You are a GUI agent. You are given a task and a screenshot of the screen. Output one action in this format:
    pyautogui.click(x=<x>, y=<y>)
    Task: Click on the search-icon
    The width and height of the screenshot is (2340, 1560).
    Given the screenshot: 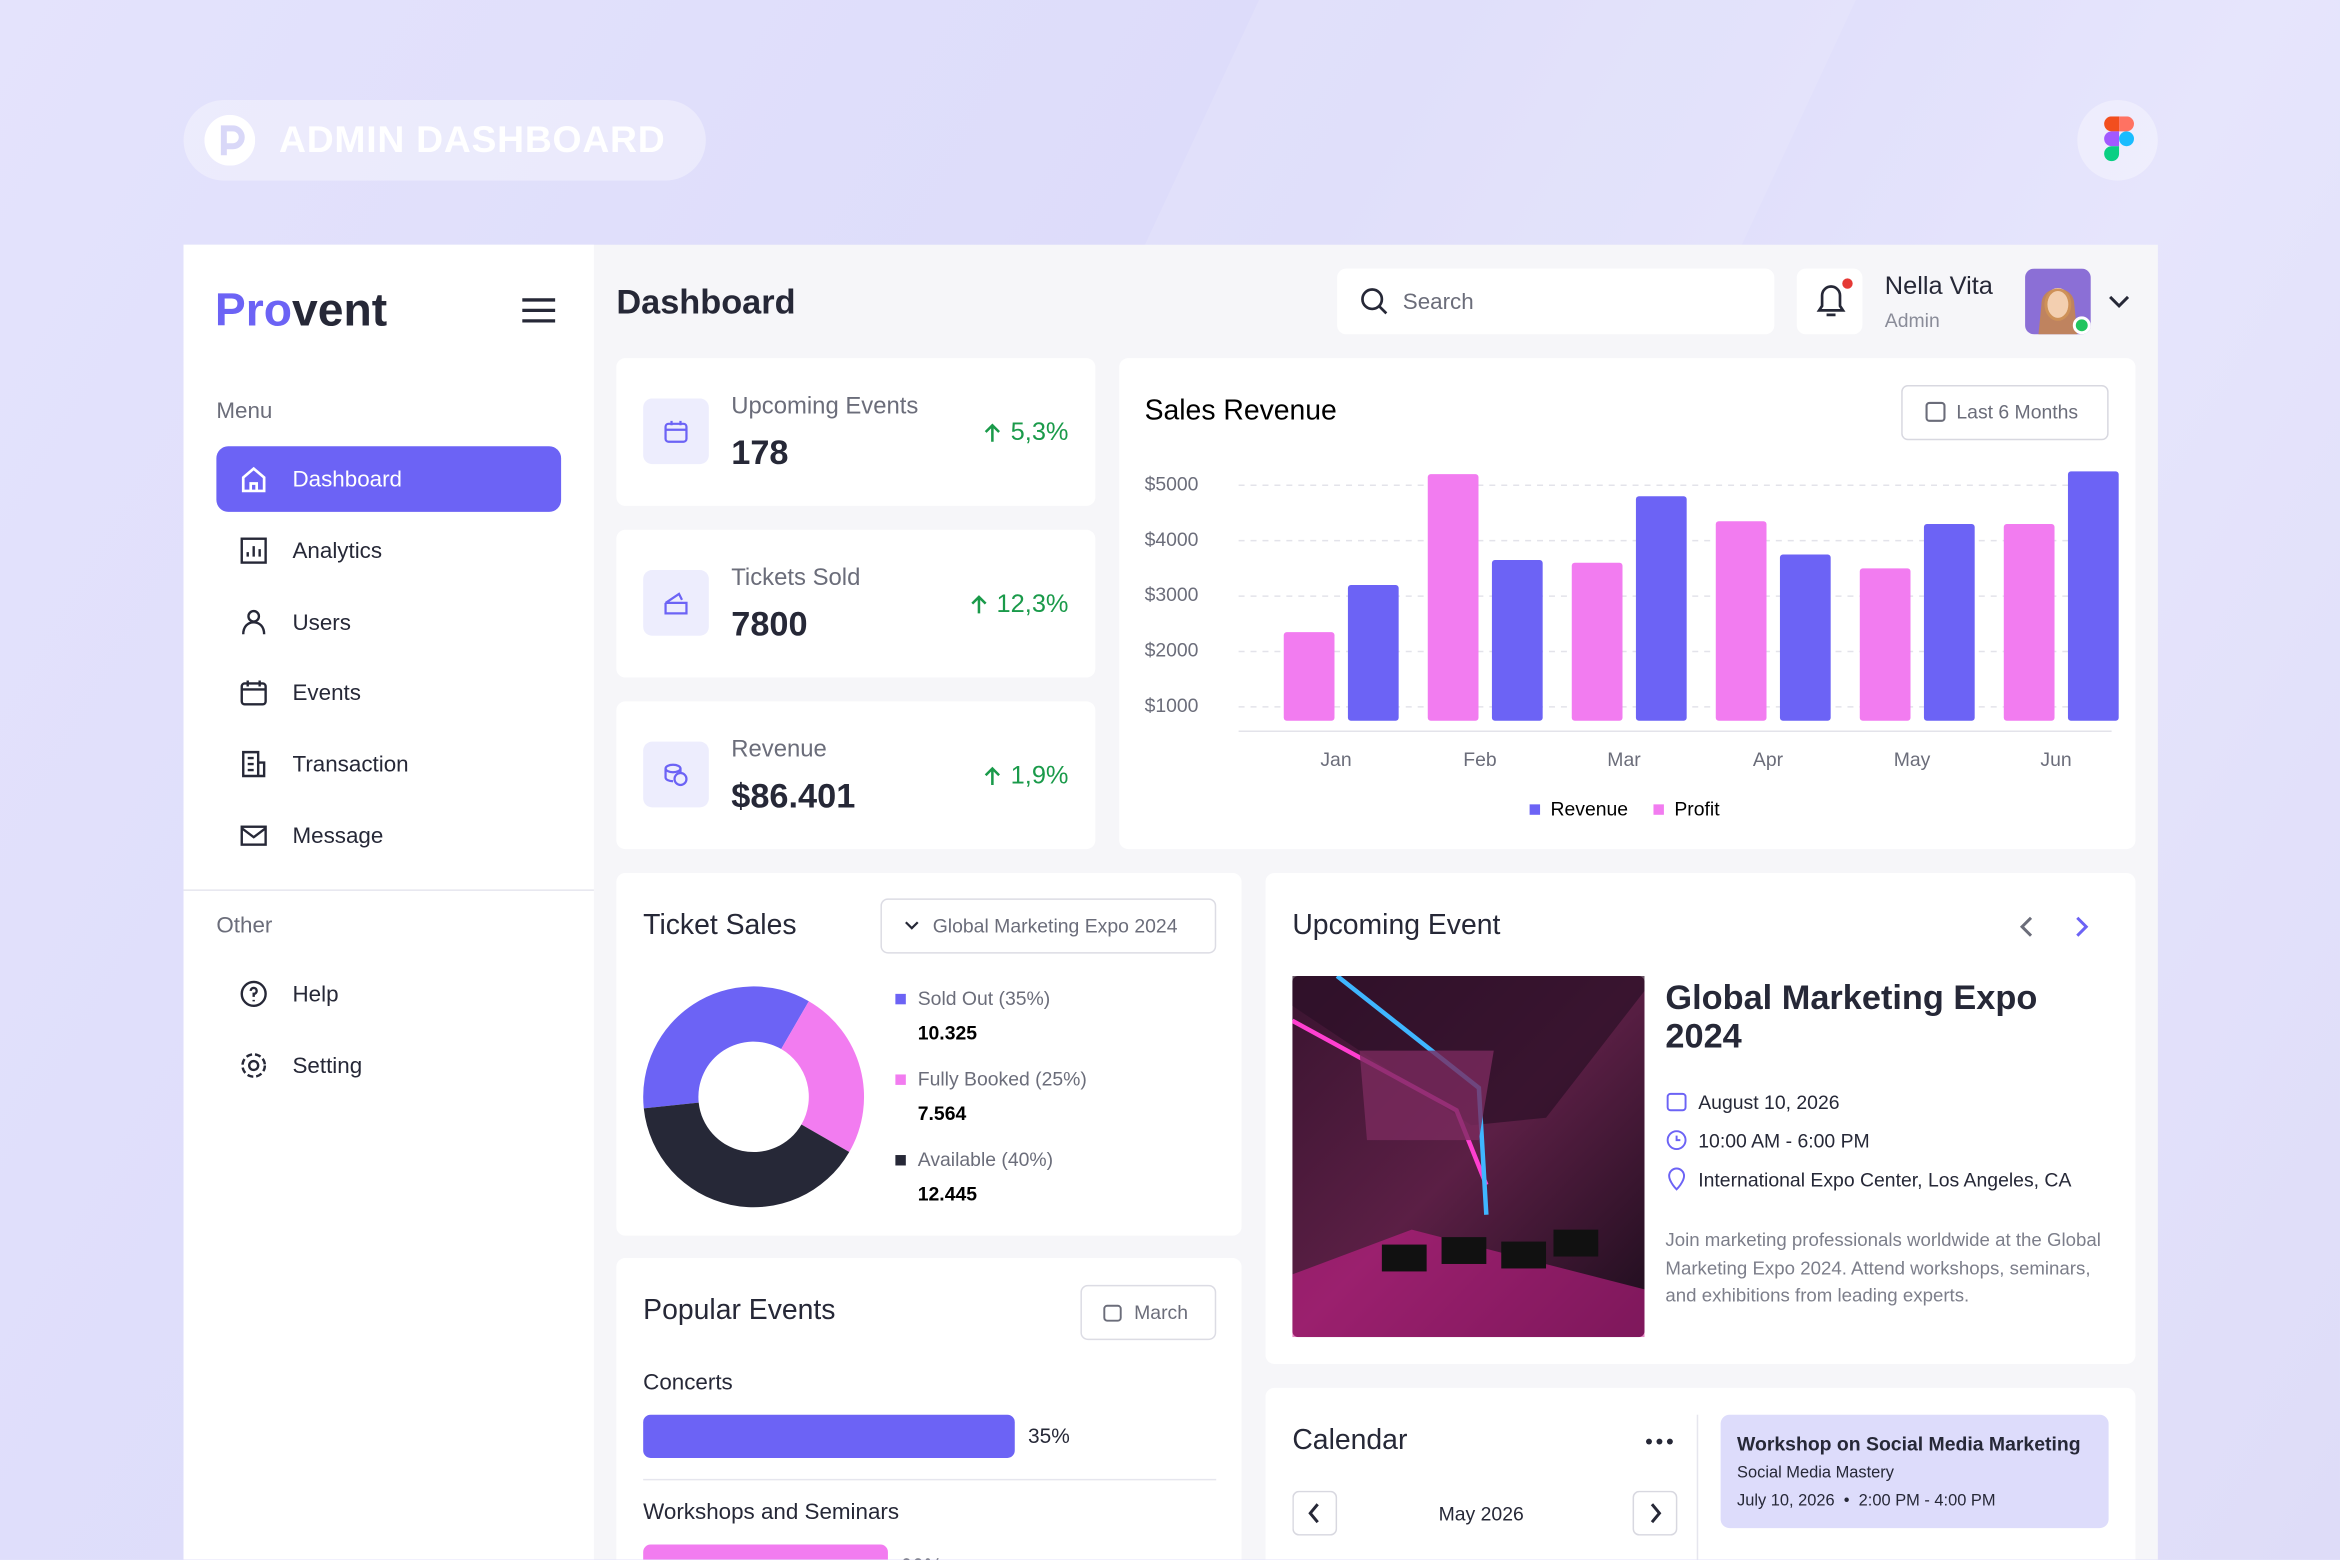 What is the action you would take?
    pyautogui.click(x=1374, y=301)
    